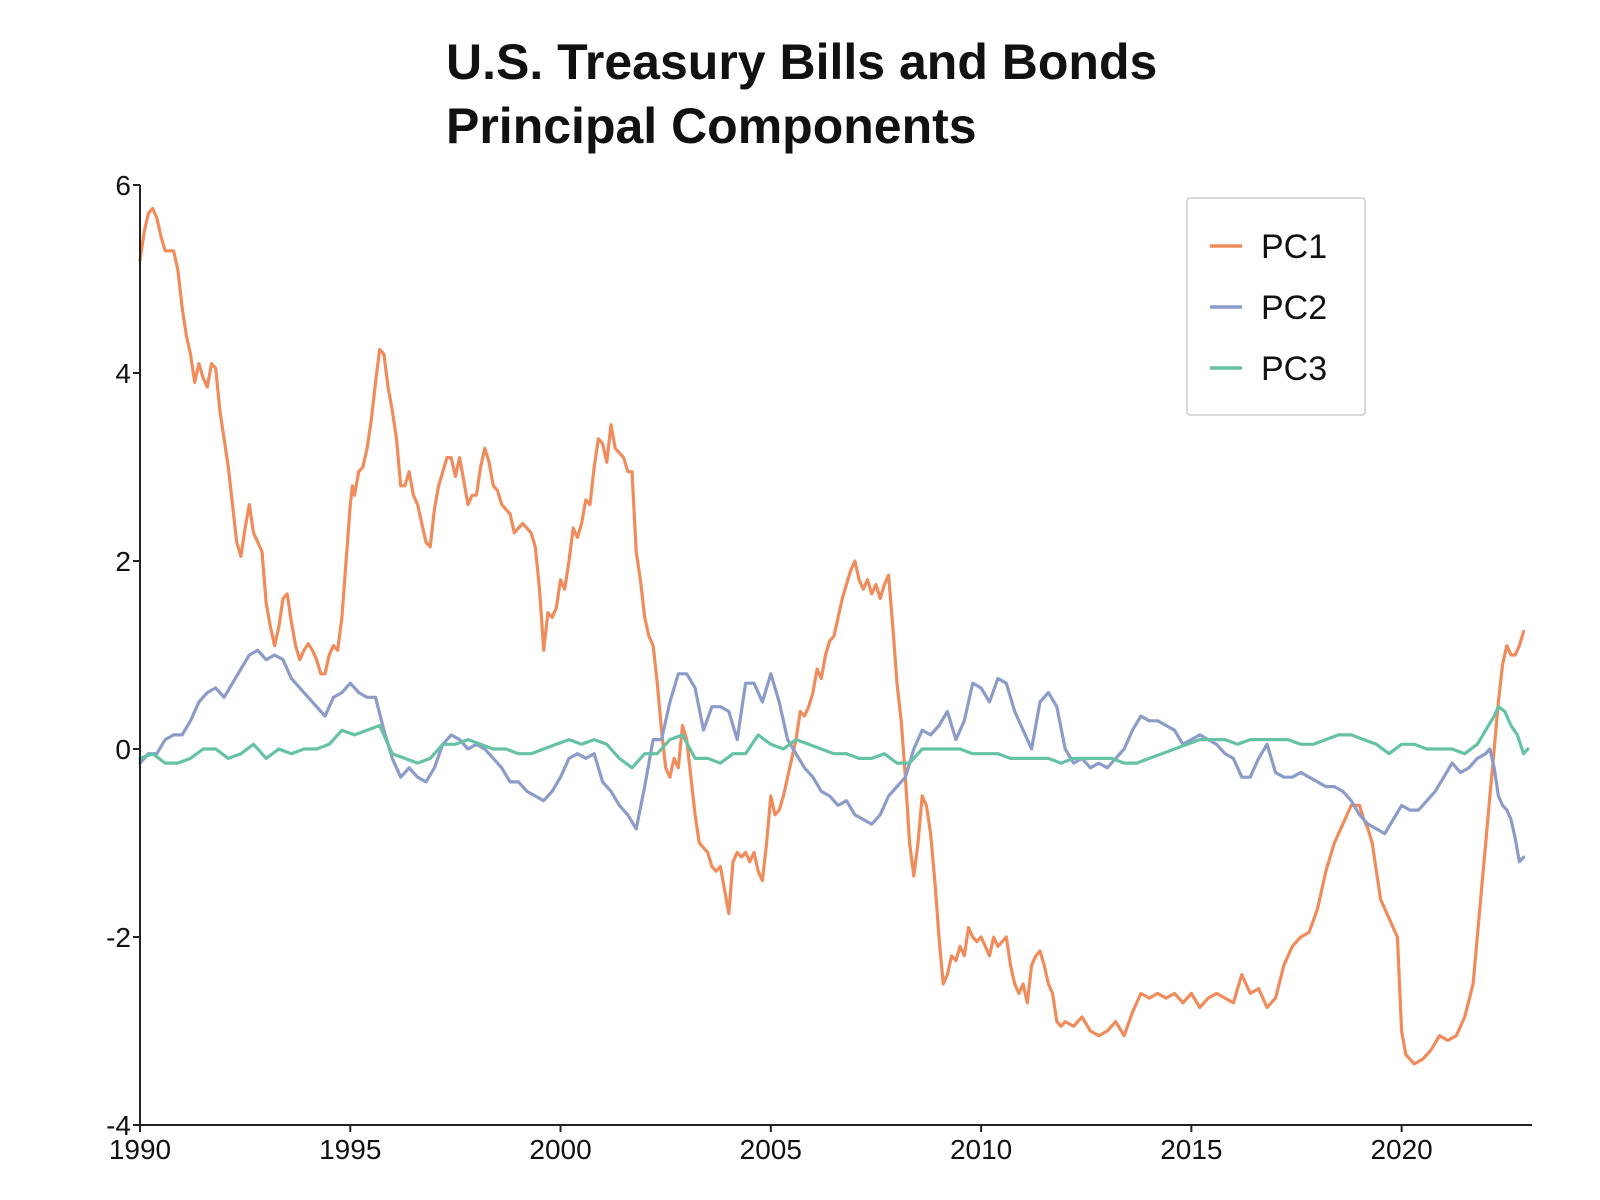  What do you see at coordinates (1401, 1149) in the screenshot?
I see `x-tick-label: 2020` at bounding box center [1401, 1149].